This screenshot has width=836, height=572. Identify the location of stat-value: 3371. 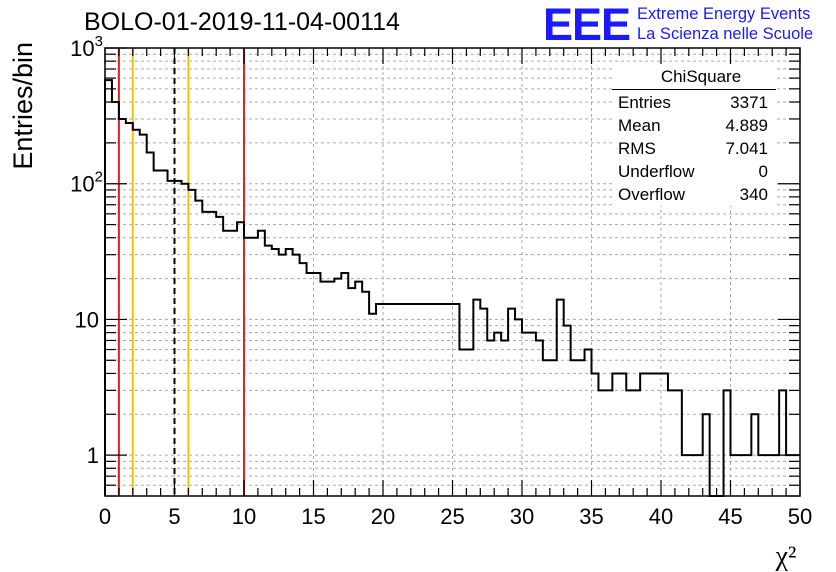
(749, 102).